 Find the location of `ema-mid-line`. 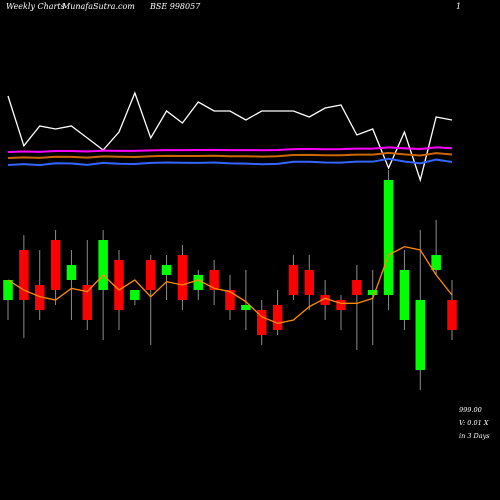

ema-mid-line is located at coordinates (230, 155).